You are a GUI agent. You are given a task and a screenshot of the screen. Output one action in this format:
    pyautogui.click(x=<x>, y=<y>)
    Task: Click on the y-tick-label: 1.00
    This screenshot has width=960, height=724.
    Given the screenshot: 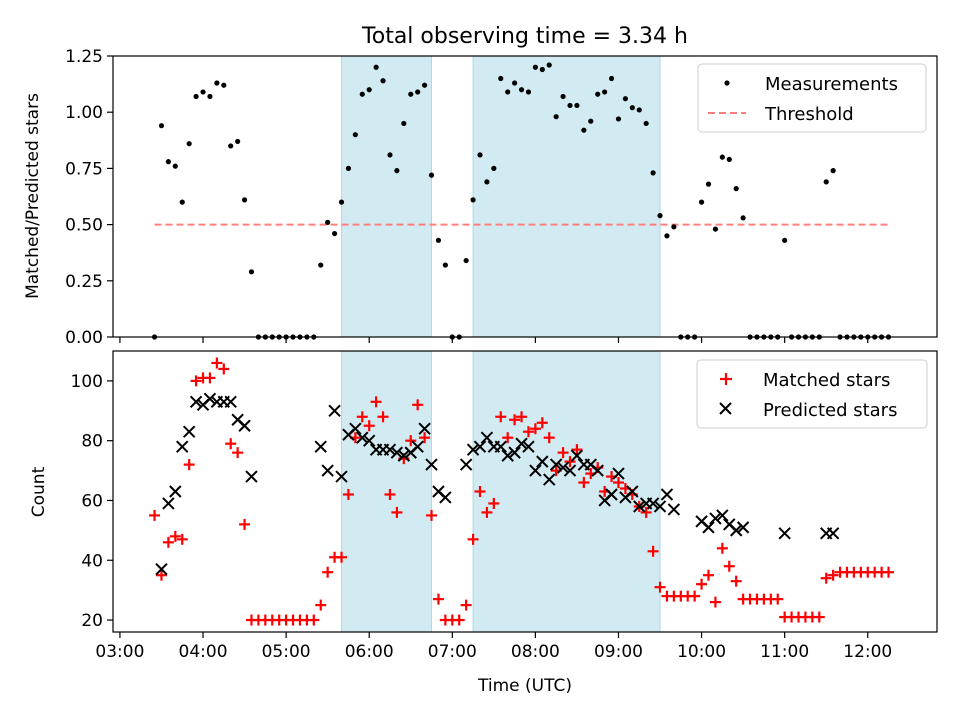 What is the action you would take?
    pyautogui.click(x=84, y=113)
    